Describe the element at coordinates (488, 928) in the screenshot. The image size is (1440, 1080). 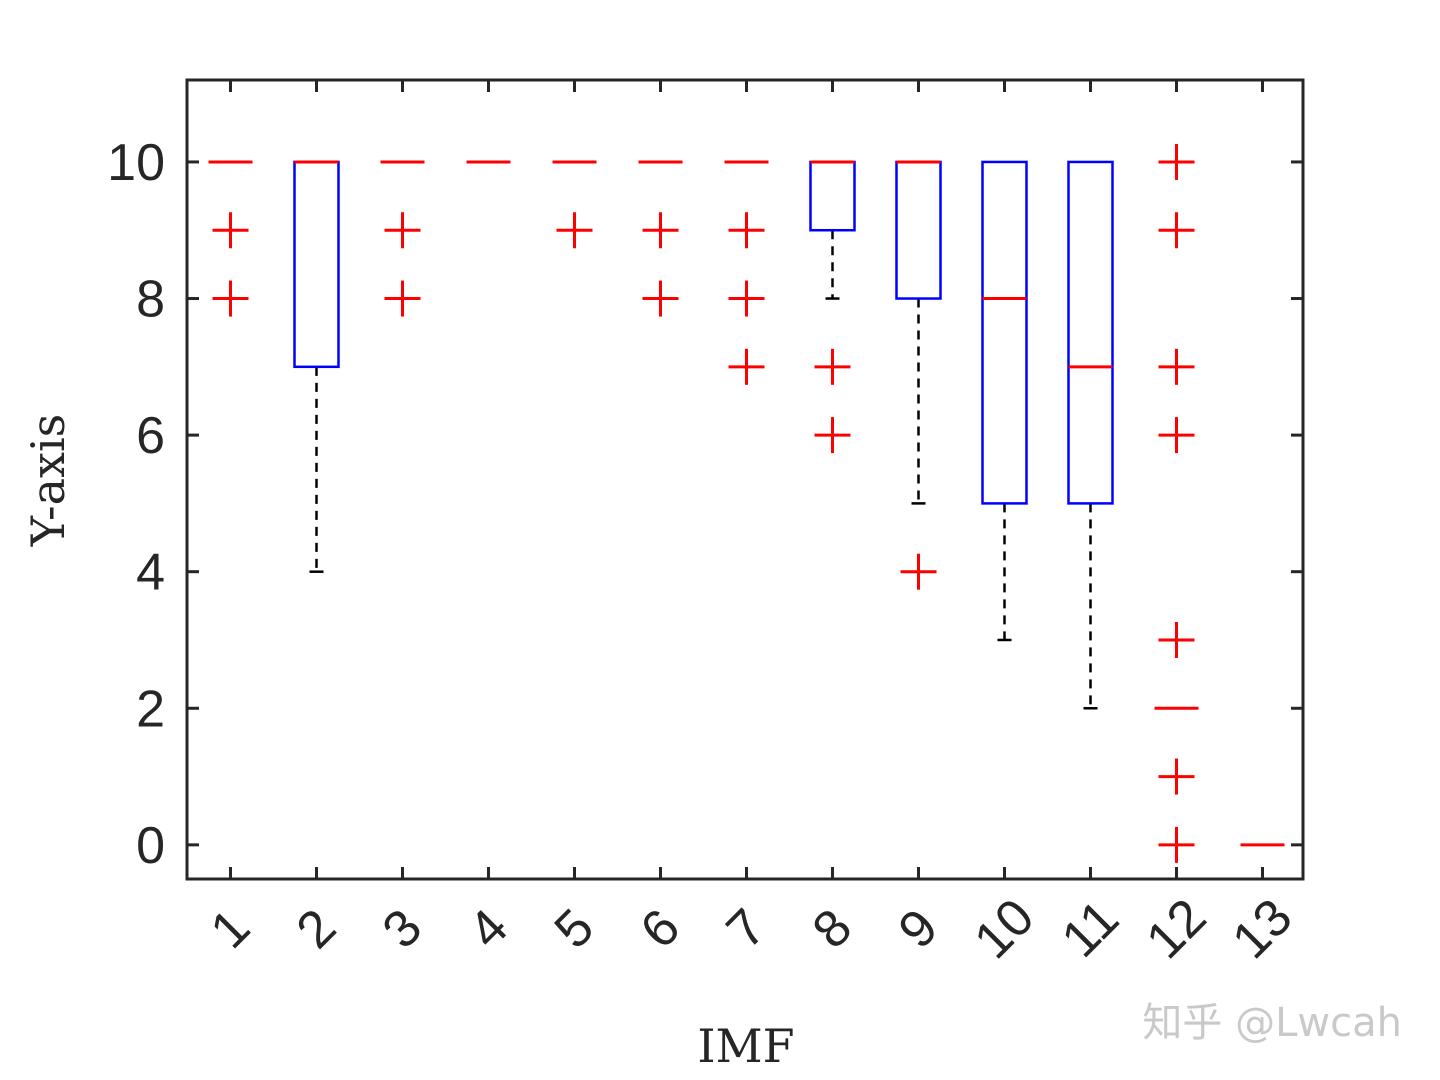
I see `x-tick-label: 4` at that location.